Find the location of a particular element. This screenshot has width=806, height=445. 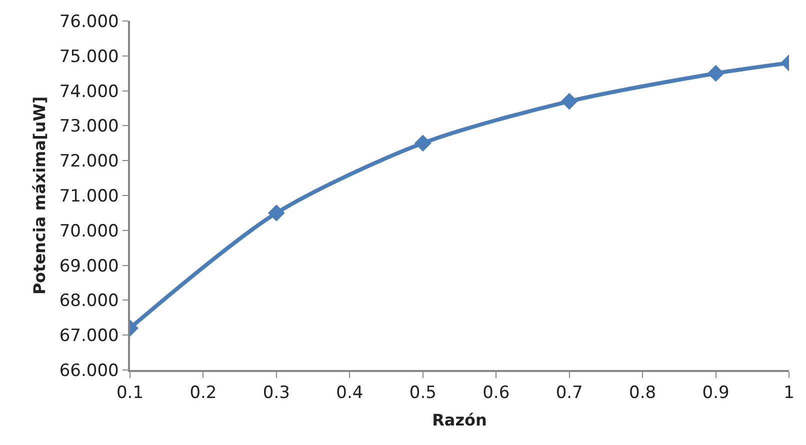

y-tick-label: 67.000 is located at coordinates (89, 336).